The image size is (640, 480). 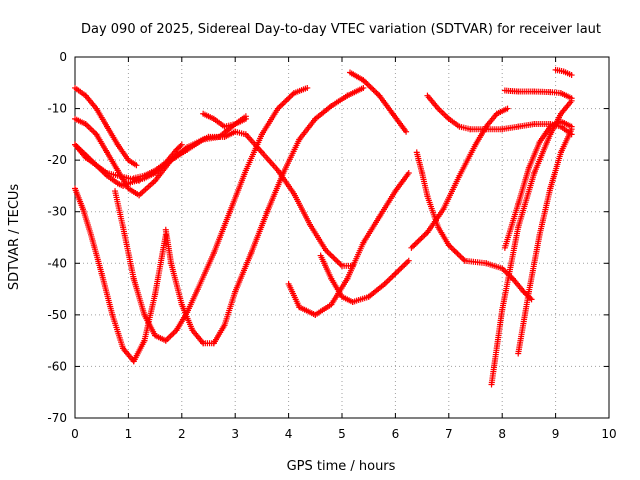 I want to click on y-tick-label: -20, so click(x=57, y=160).